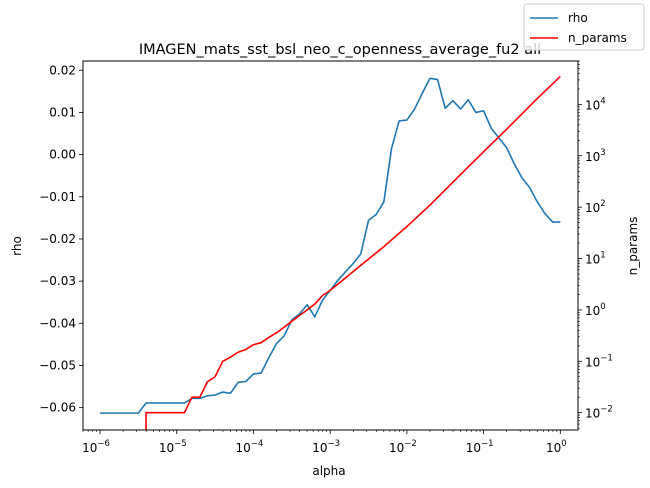  I want to click on y2-tick-label-6: 10⁴, so click(595, 104).